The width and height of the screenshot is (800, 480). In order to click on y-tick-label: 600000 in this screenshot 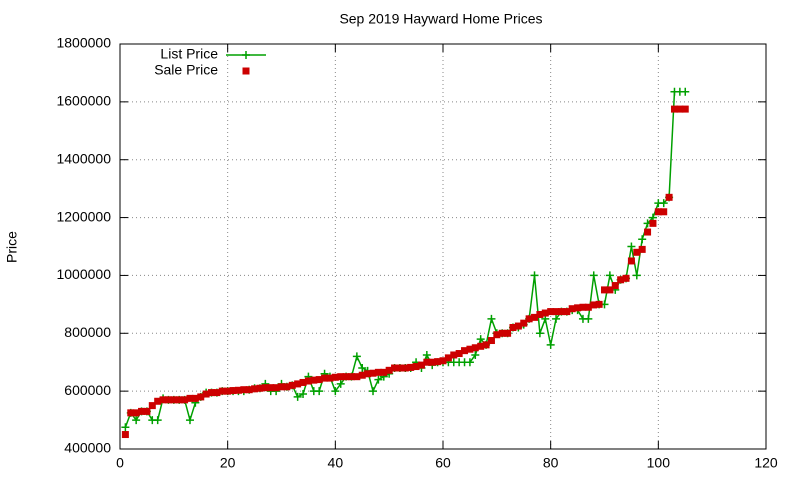, I will do `click(87, 390)`.